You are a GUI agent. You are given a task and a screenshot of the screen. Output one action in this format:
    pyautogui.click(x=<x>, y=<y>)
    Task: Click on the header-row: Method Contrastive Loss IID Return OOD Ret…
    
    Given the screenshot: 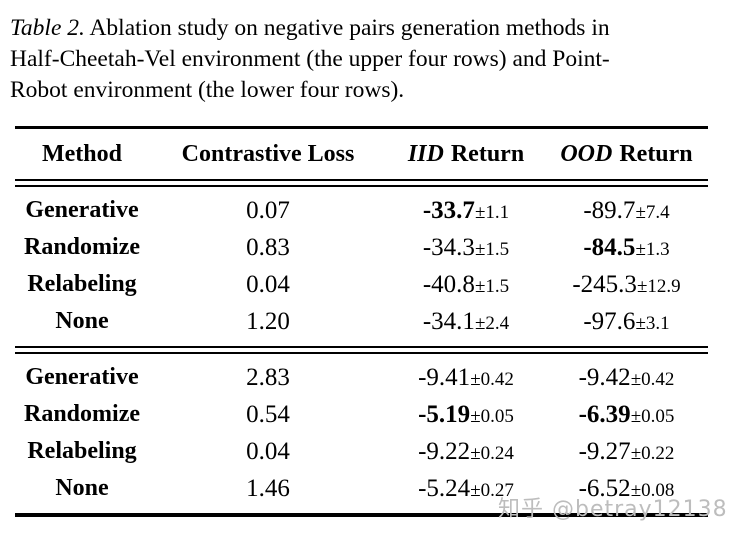 What is the action you would take?
    pyautogui.click(x=361, y=154)
    